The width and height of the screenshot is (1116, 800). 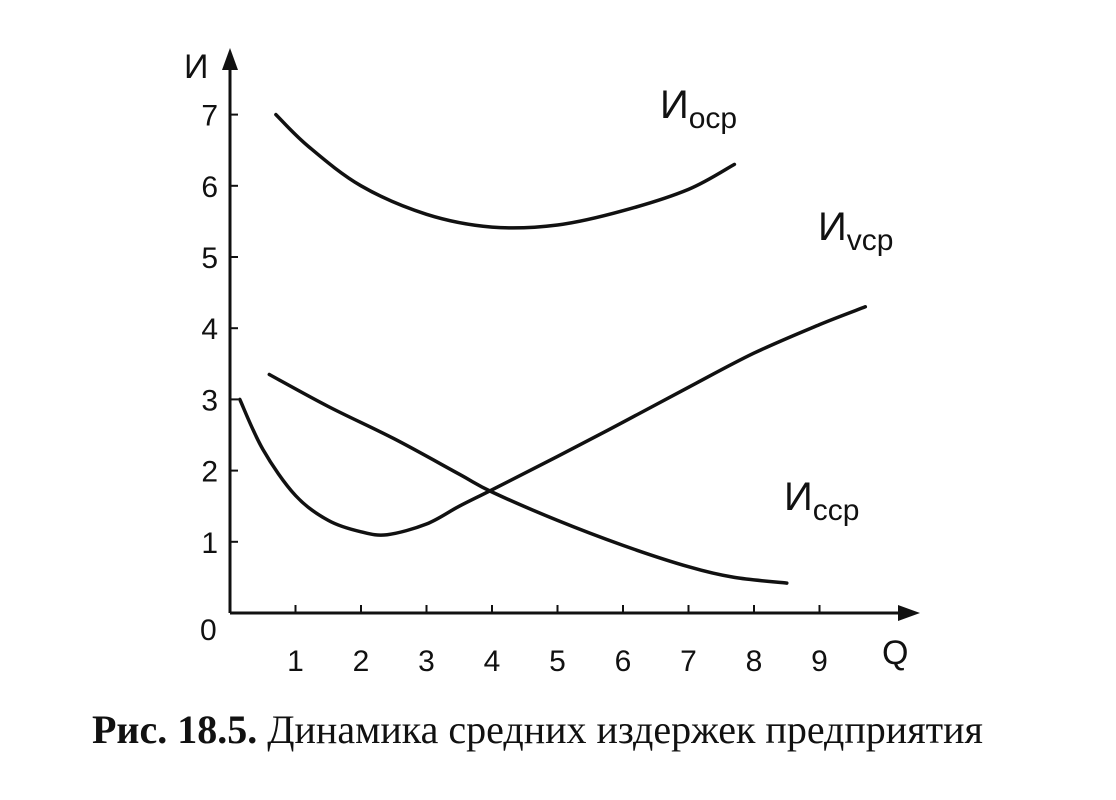 What do you see at coordinates (505, 171) in the screenshot?
I see `curve-osr` at bounding box center [505, 171].